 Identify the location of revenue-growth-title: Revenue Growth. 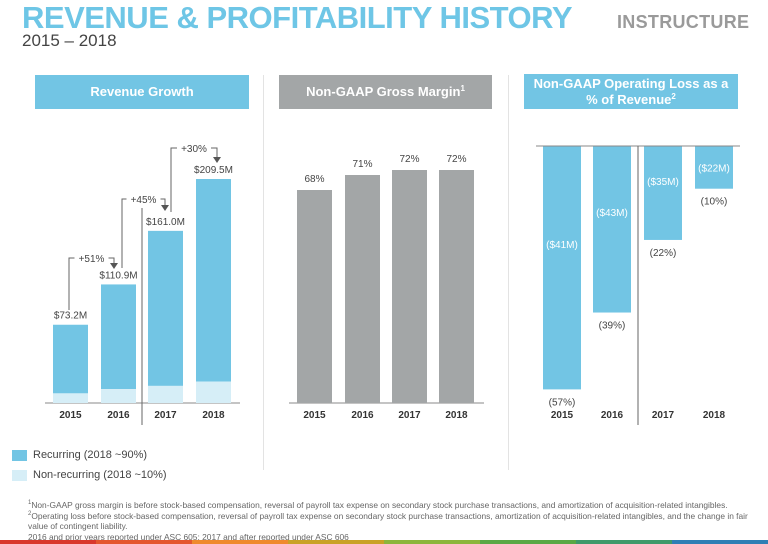
(142, 91).